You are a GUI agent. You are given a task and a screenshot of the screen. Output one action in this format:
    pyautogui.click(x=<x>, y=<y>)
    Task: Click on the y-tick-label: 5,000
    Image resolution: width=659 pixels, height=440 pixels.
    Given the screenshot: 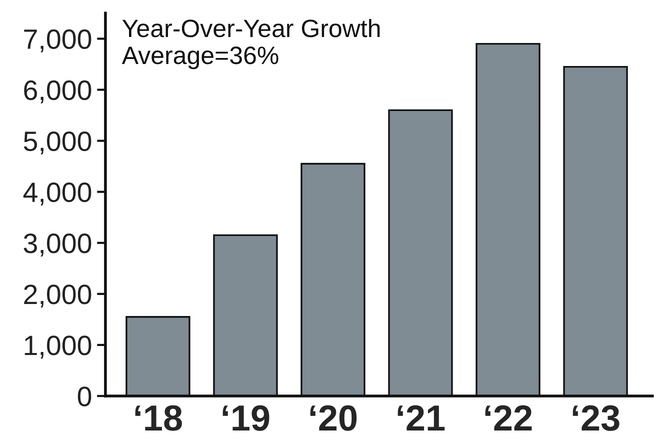 What is the action you would take?
    pyautogui.click(x=58, y=142)
    